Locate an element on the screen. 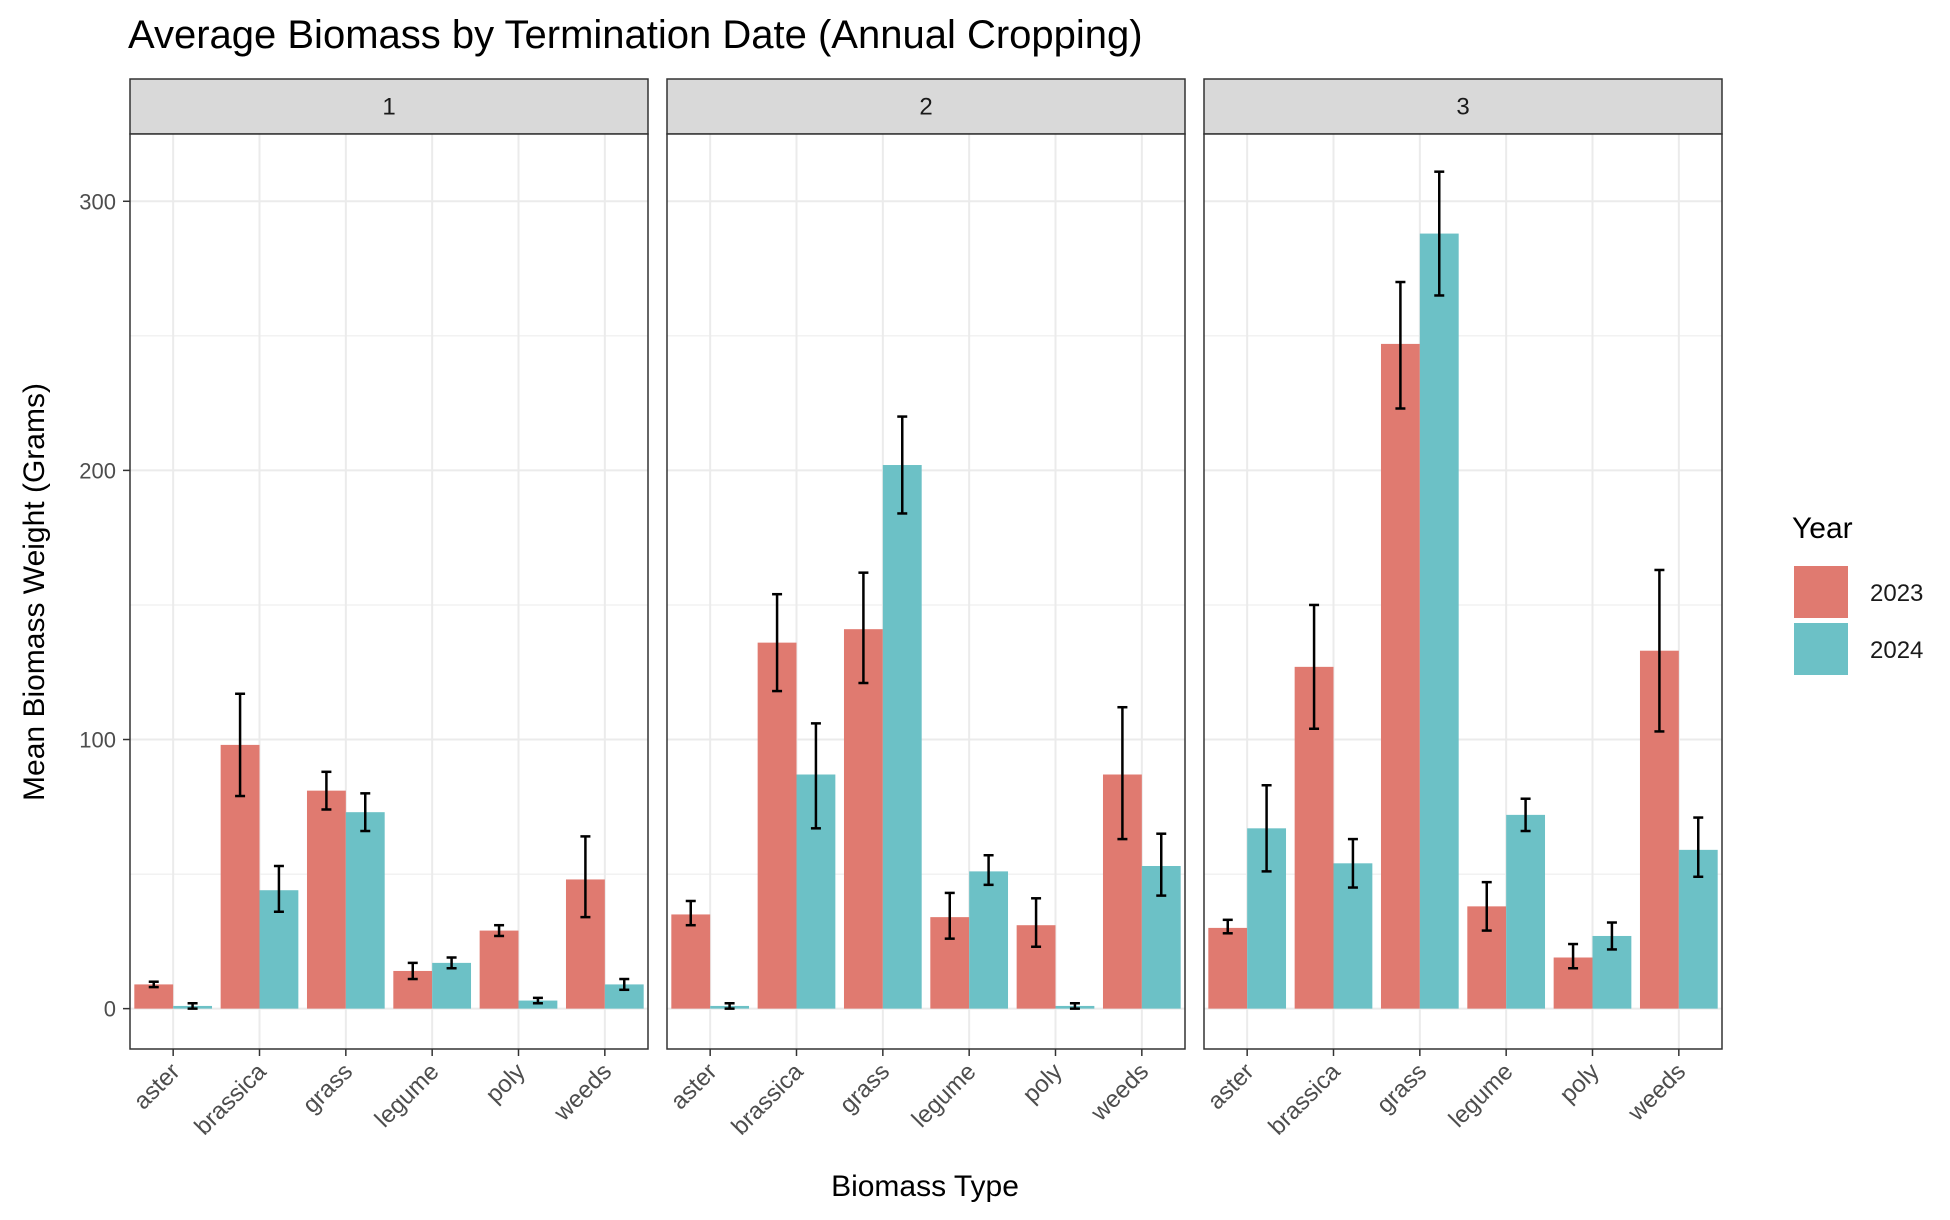 The width and height of the screenshot is (1950, 1220). y-tick-label: 300 is located at coordinates (97, 201).